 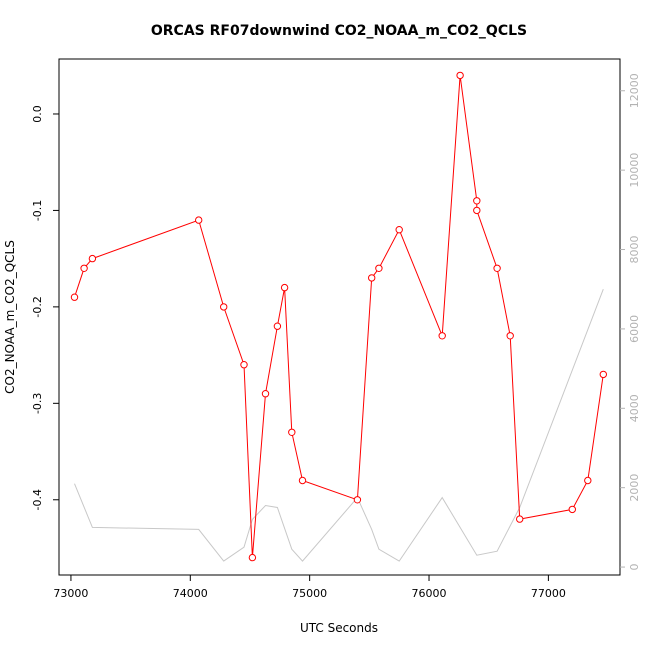 I want to click on x-tick-label: 73000, so click(x=70, y=593).